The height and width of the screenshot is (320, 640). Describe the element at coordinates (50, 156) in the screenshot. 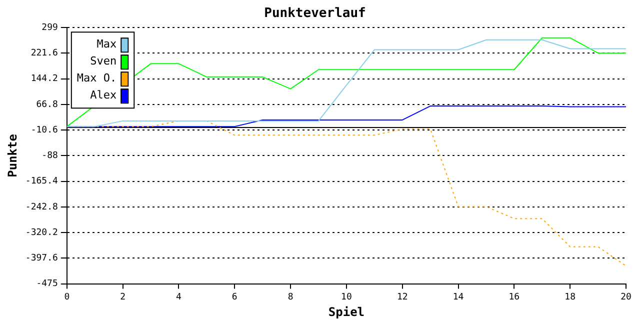

I see `y-tick-label: -88` at that location.